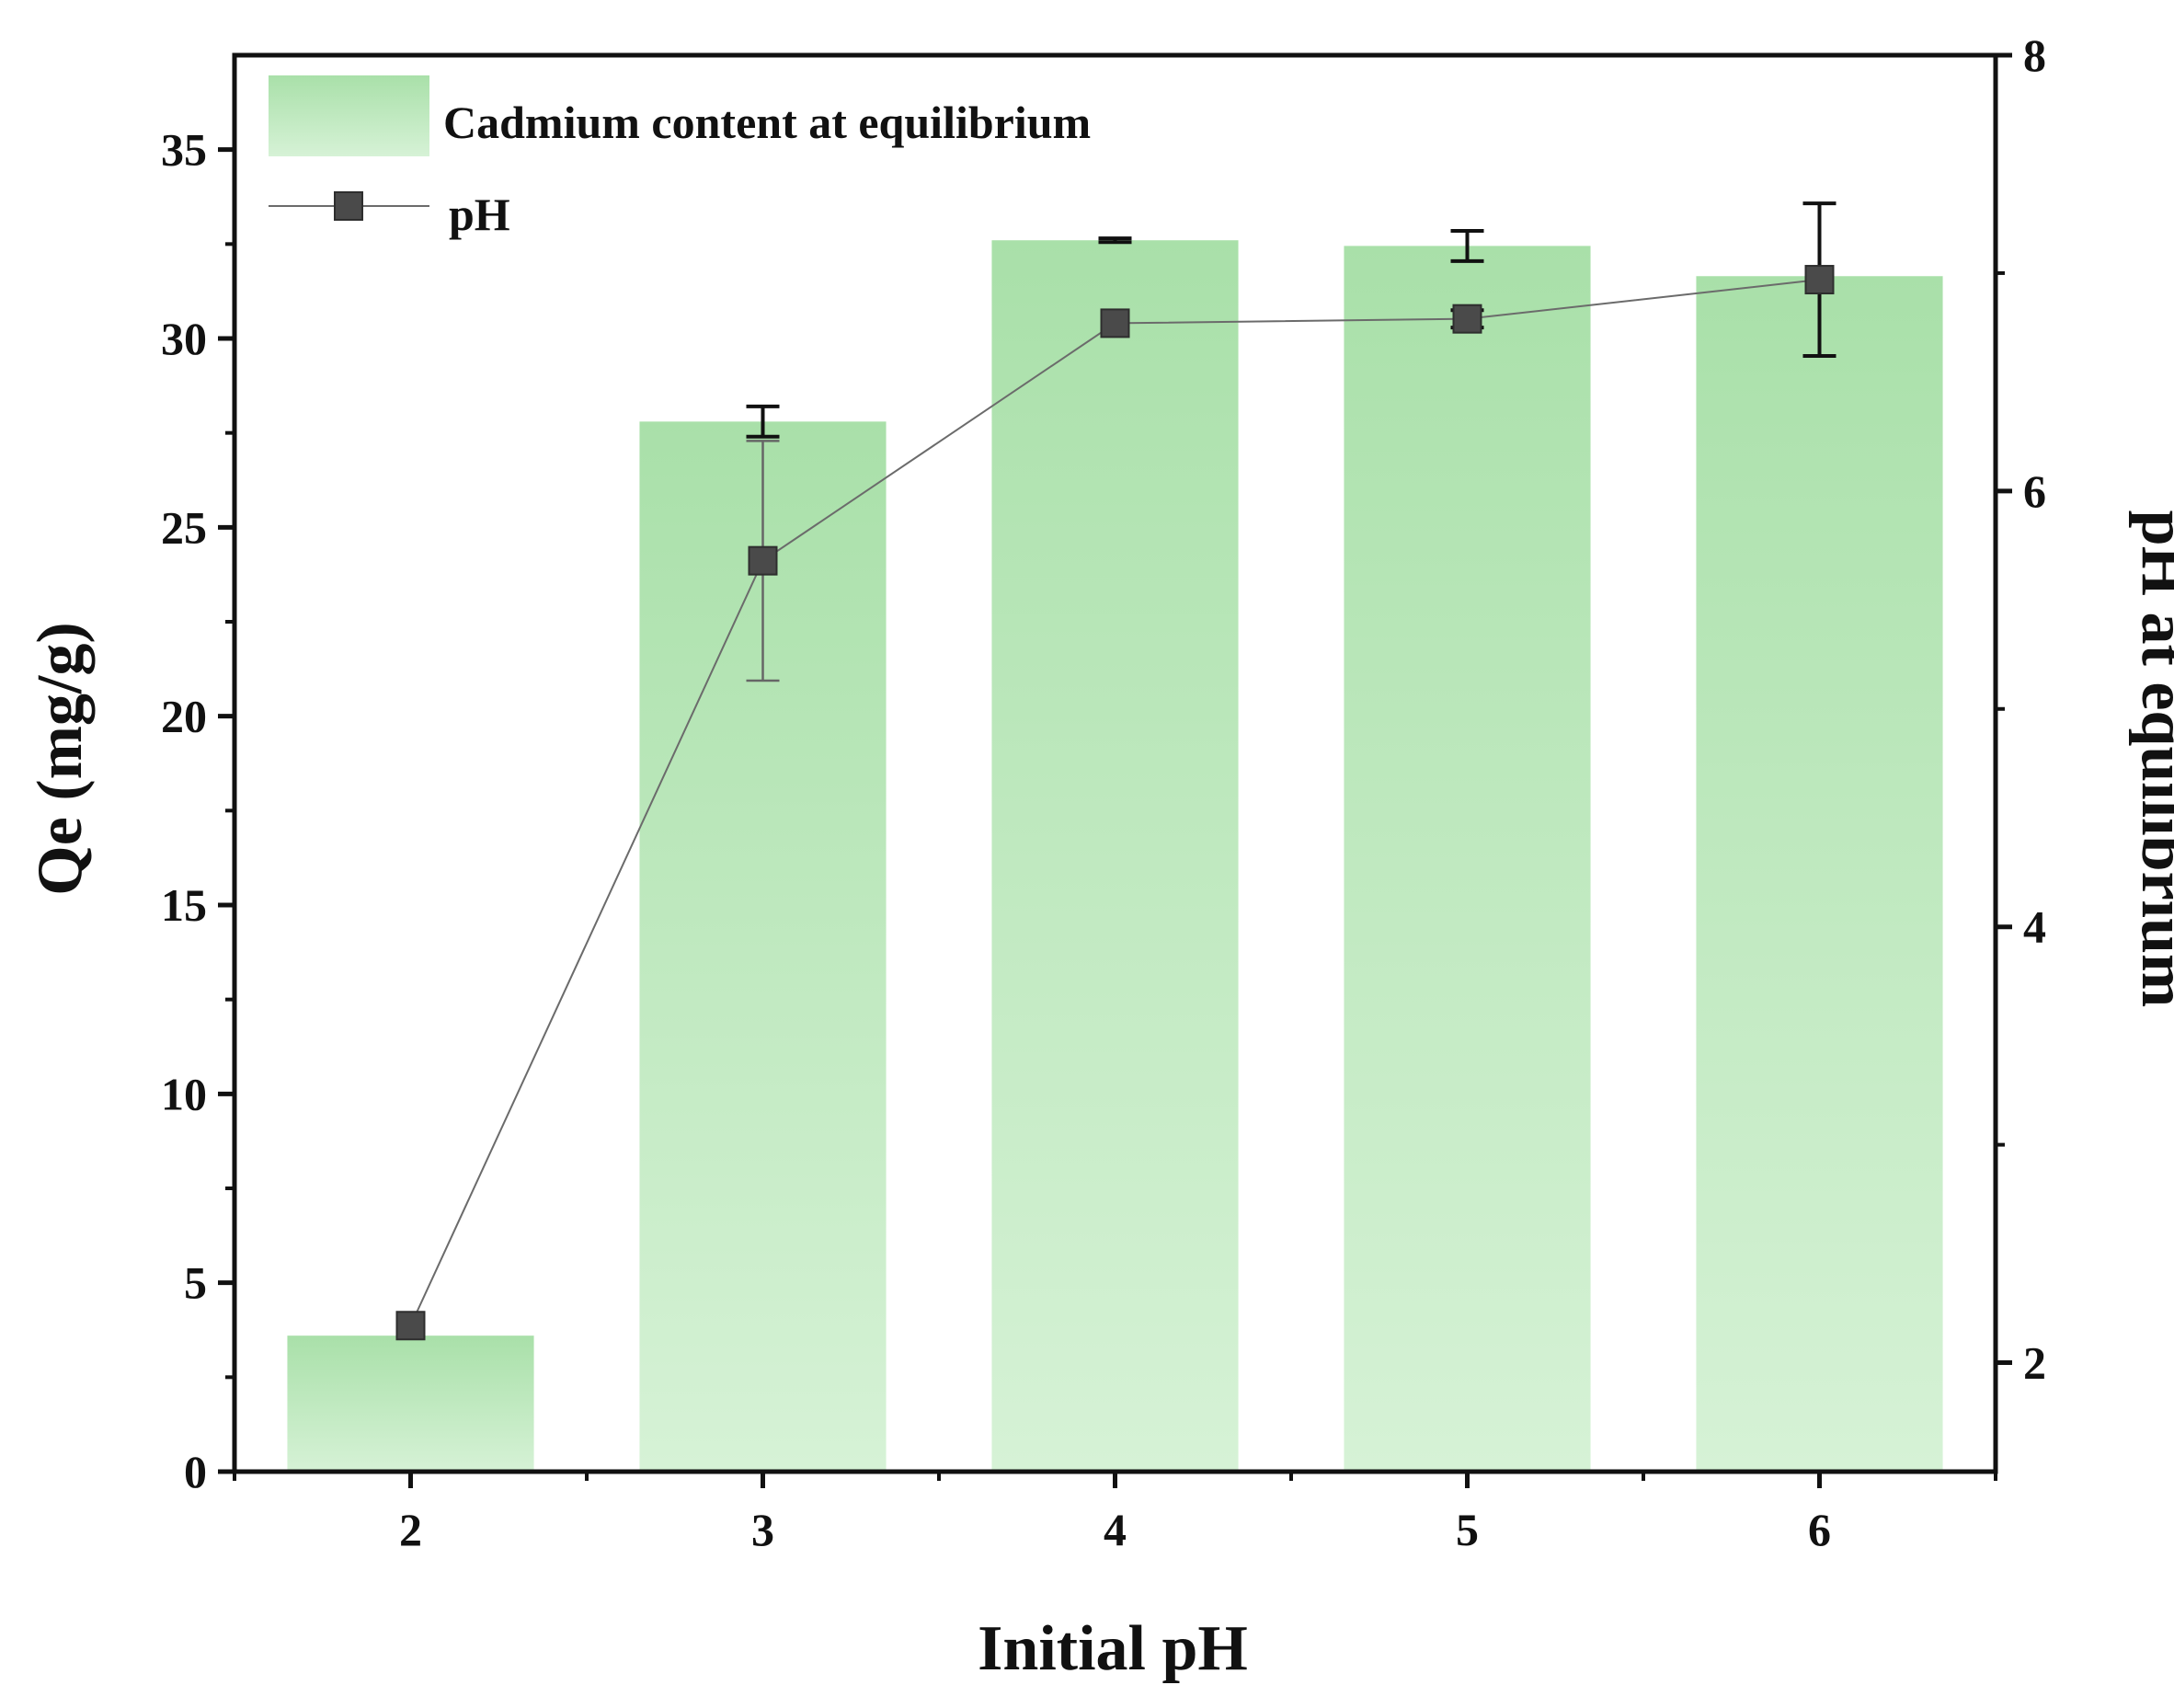  Describe the element at coordinates (1819, 1529) in the screenshot. I see `x-tick-label-6: 6` at that location.